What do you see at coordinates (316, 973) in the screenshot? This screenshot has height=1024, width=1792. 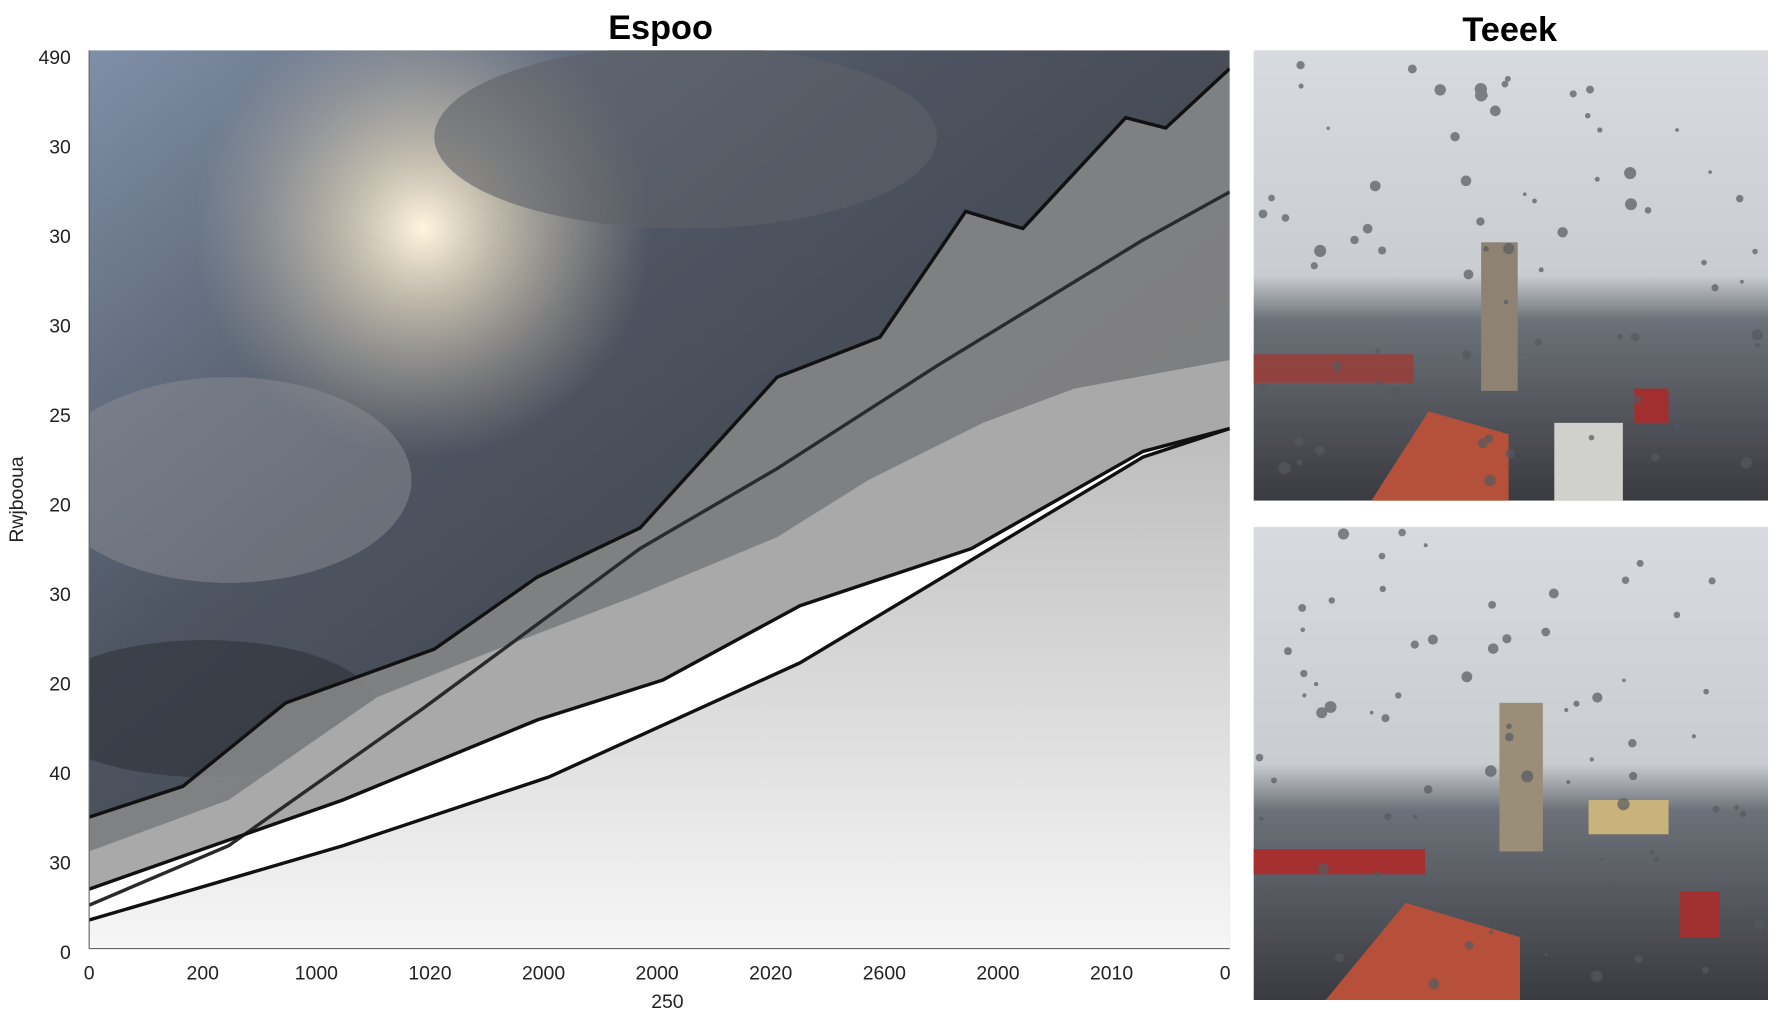 I see `x-tick-label: 1000` at bounding box center [316, 973].